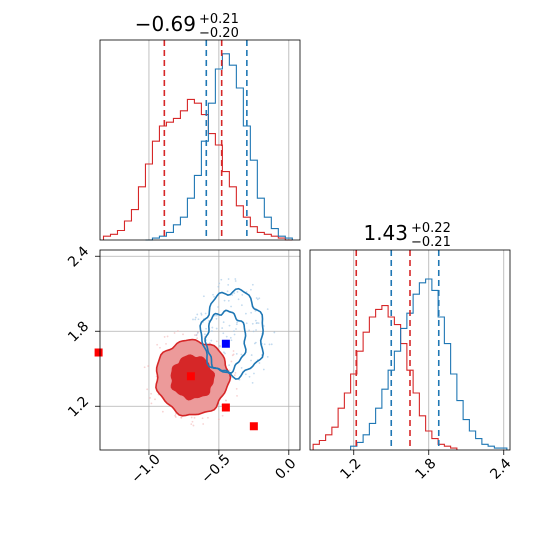  What do you see at coordinates (219, 19) in the screenshot?
I see `title-top-left-sup: +0.21` at bounding box center [219, 19].